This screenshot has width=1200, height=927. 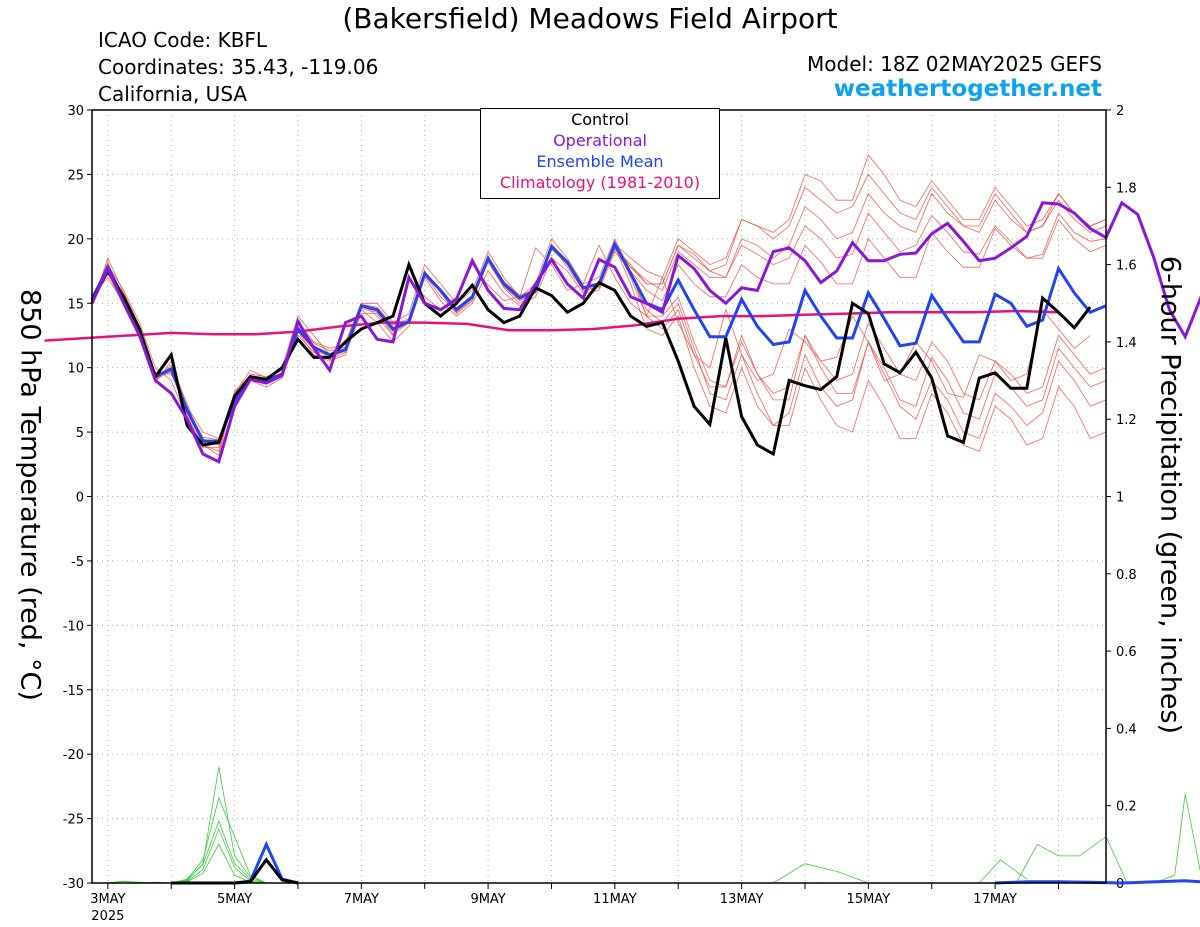 I want to click on x-tick-label: 9MAY, so click(x=487, y=899).